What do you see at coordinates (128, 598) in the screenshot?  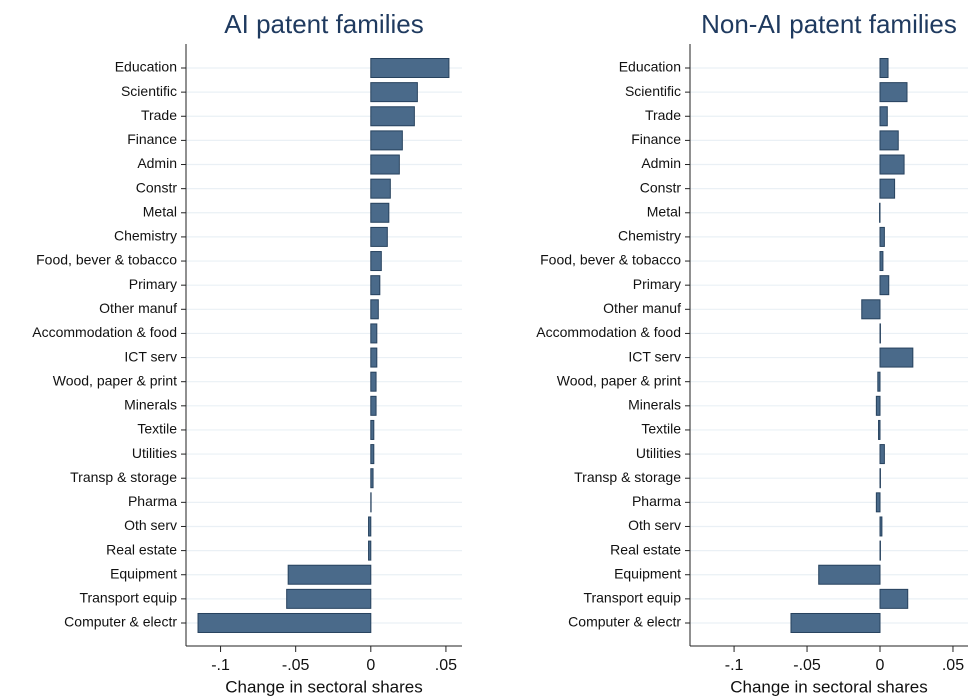 I see `y-tick-label: Transport equip` at bounding box center [128, 598].